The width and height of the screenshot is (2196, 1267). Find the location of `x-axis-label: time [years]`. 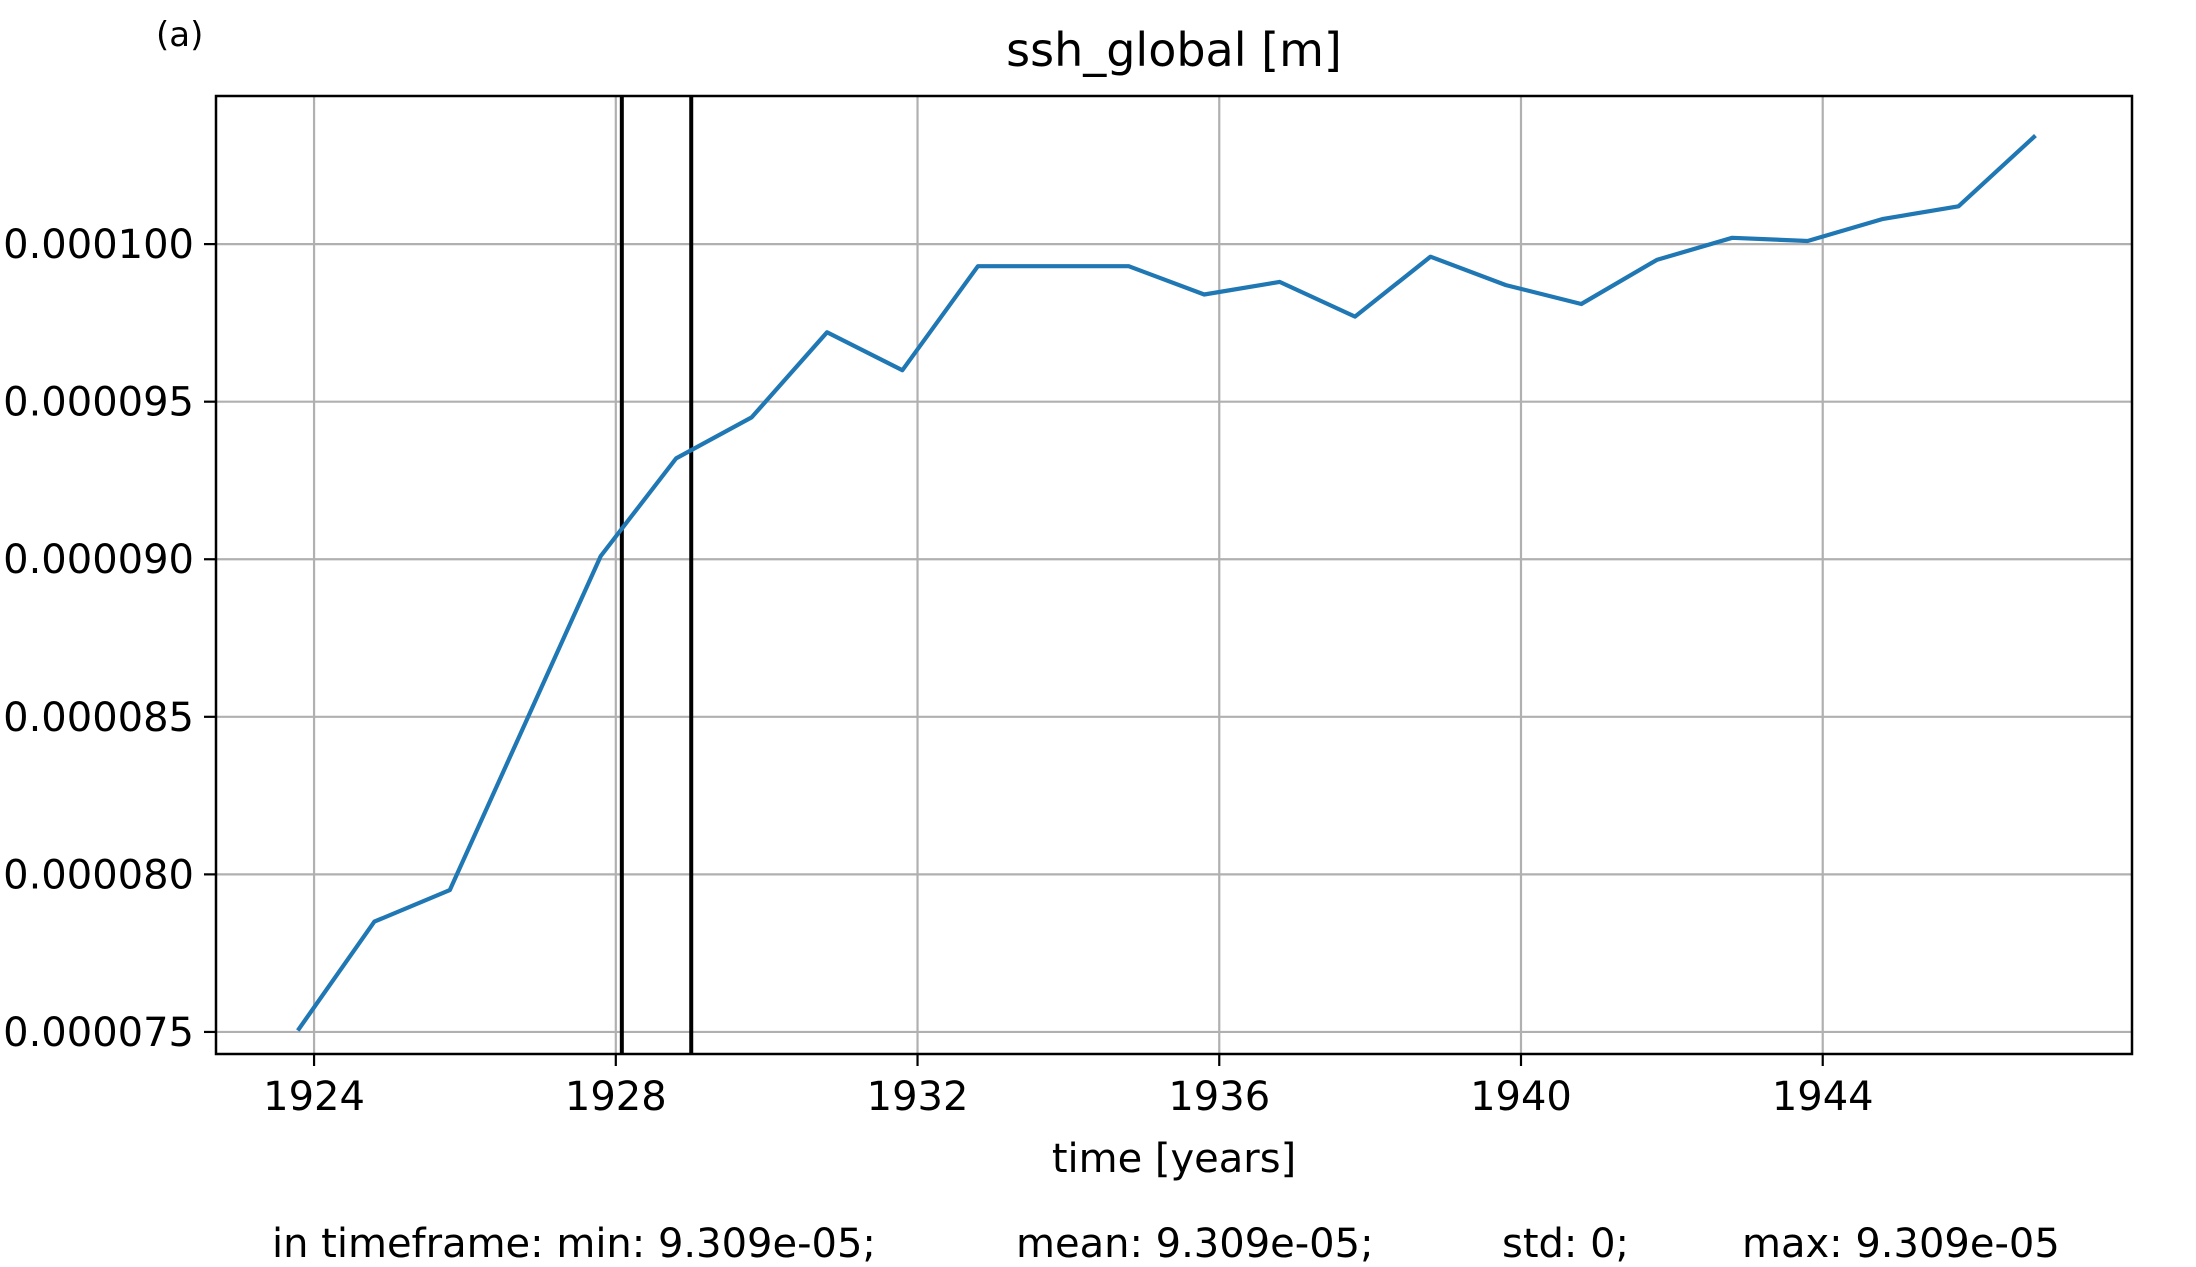

x-axis-label: time [years] is located at coordinates (1174, 1159).